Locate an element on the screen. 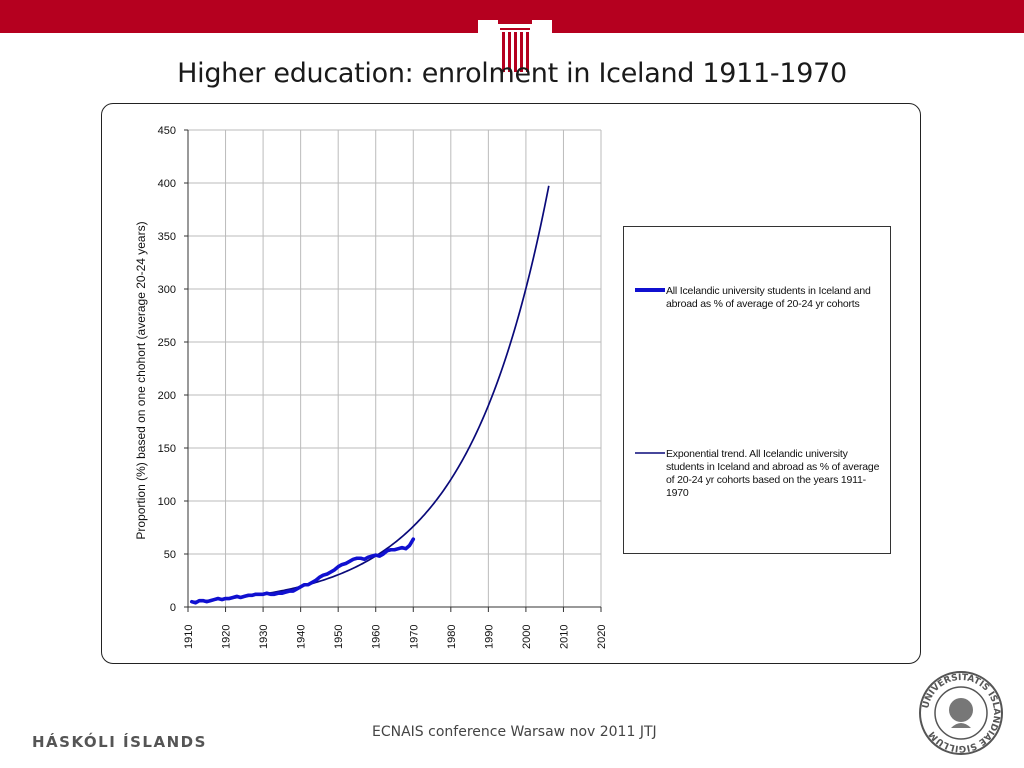 The width and height of the screenshot is (1024, 768). series-enrolment-line is located at coordinates (302, 571).